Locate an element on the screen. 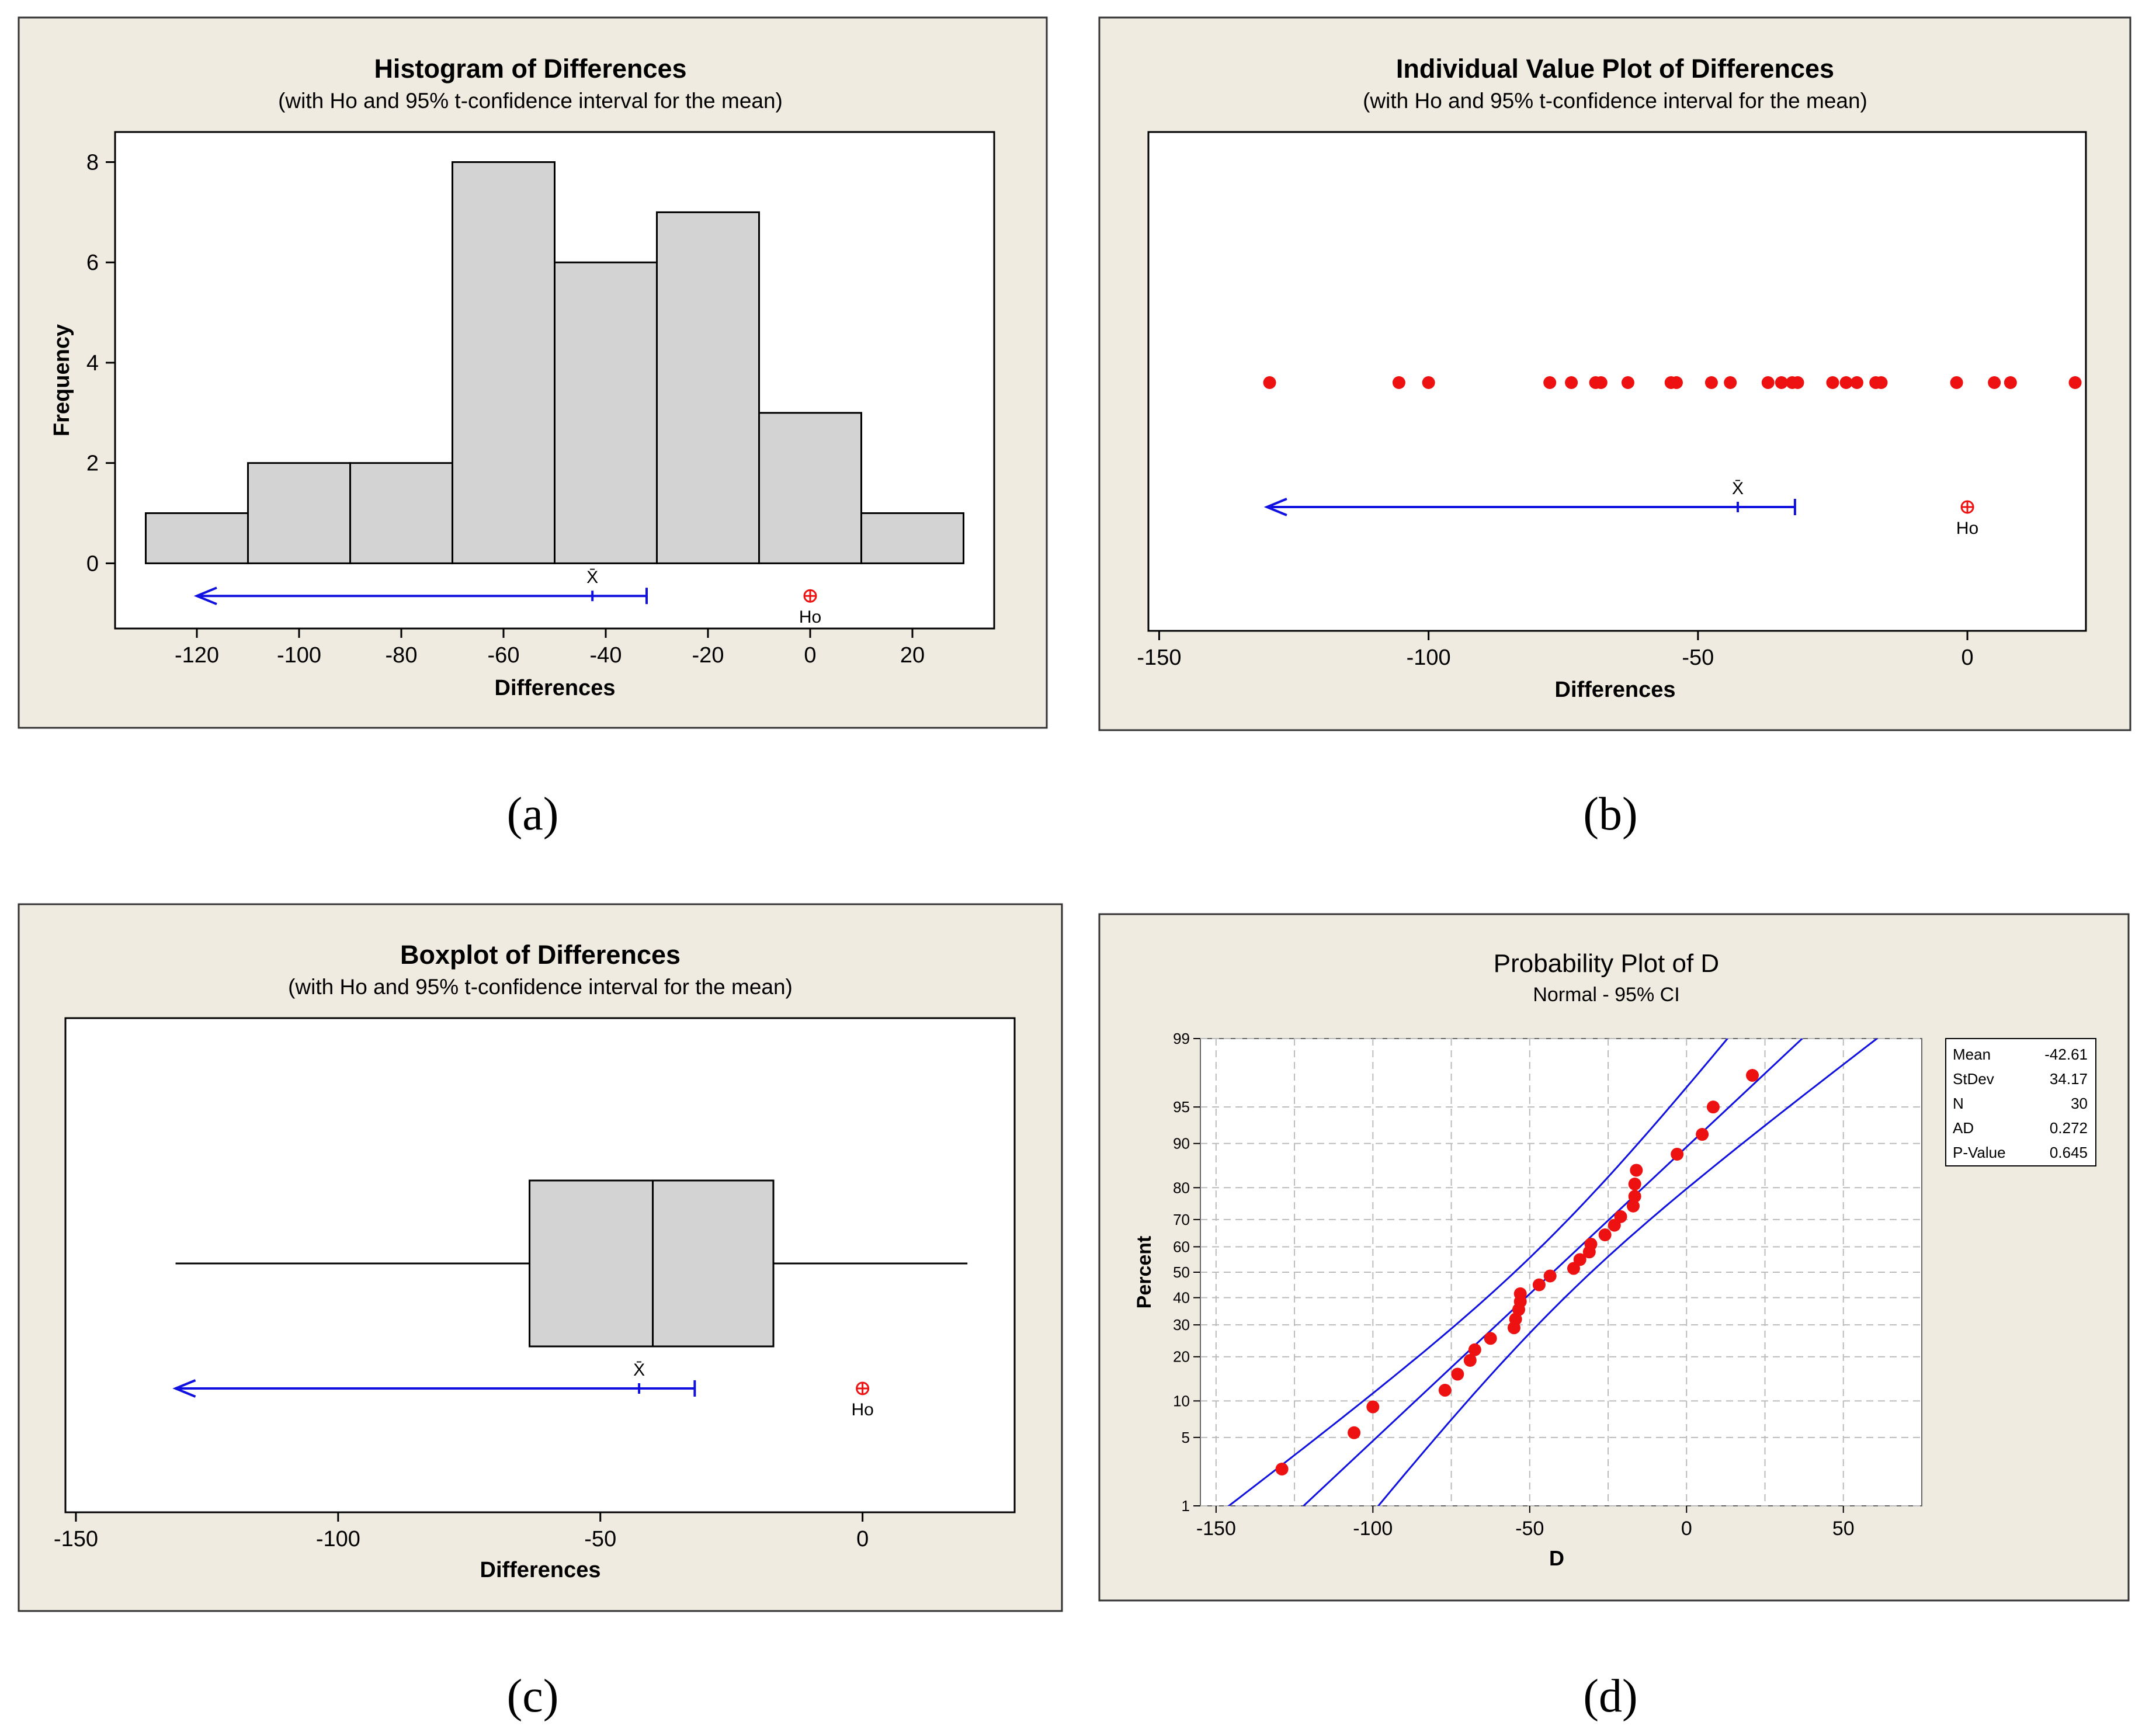  panel-d-xtick-label: 50 is located at coordinates (1843, 1529).